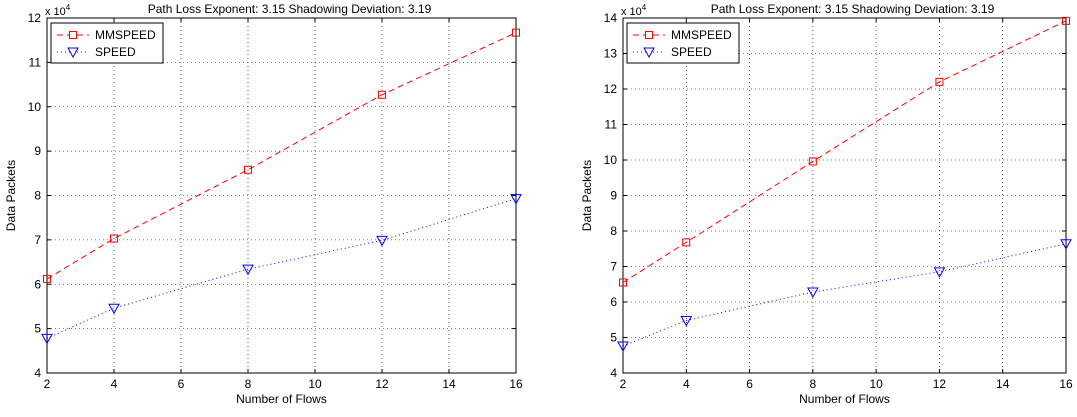  I want to click on series-line-speed, so click(281, 268).